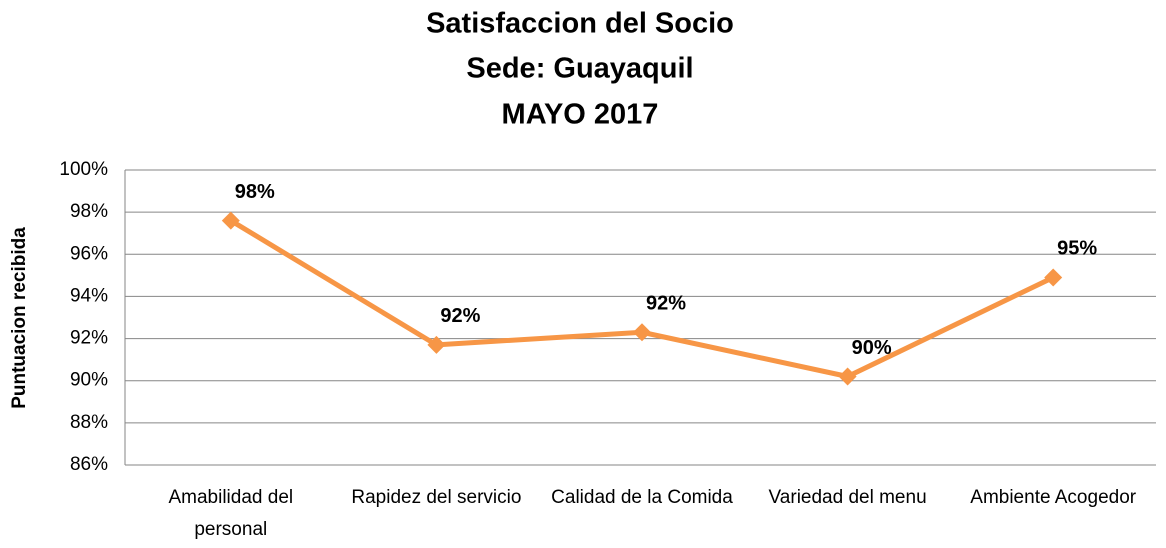 The width and height of the screenshot is (1166, 548). What do you see at coordinates (89, 211) in the screenshot?
I see `y-tick-label: 98%` at bounding box center [89, 211].